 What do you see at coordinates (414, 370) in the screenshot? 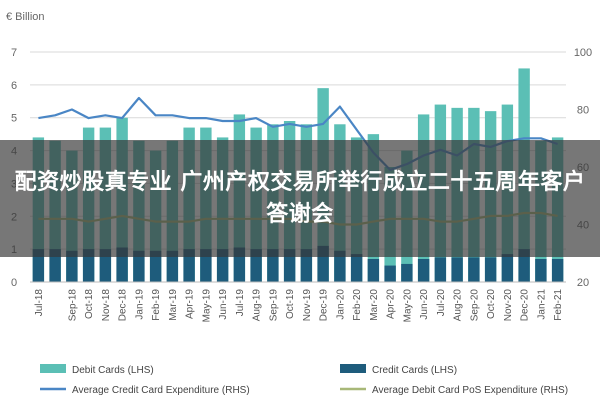
I see `legend-label: Credit Cards (LHS)` at bounding box center [414, 370].